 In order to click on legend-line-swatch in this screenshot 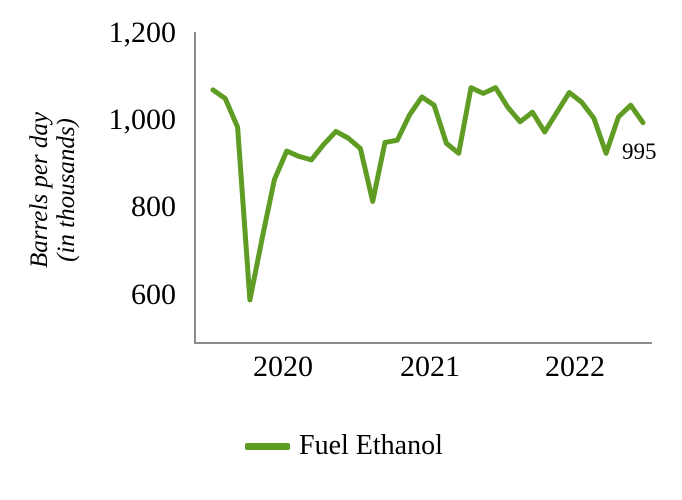, I will do `click(267, 446)`.